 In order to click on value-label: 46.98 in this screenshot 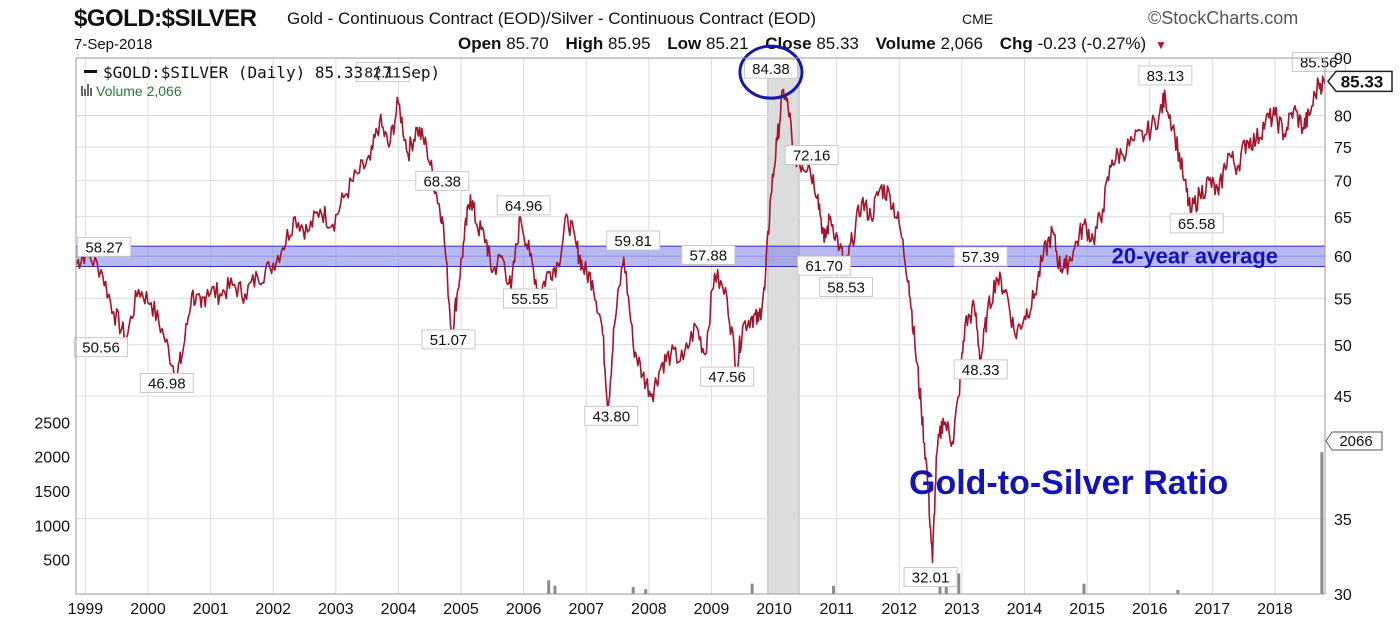, I will do `click(167, 383)`.